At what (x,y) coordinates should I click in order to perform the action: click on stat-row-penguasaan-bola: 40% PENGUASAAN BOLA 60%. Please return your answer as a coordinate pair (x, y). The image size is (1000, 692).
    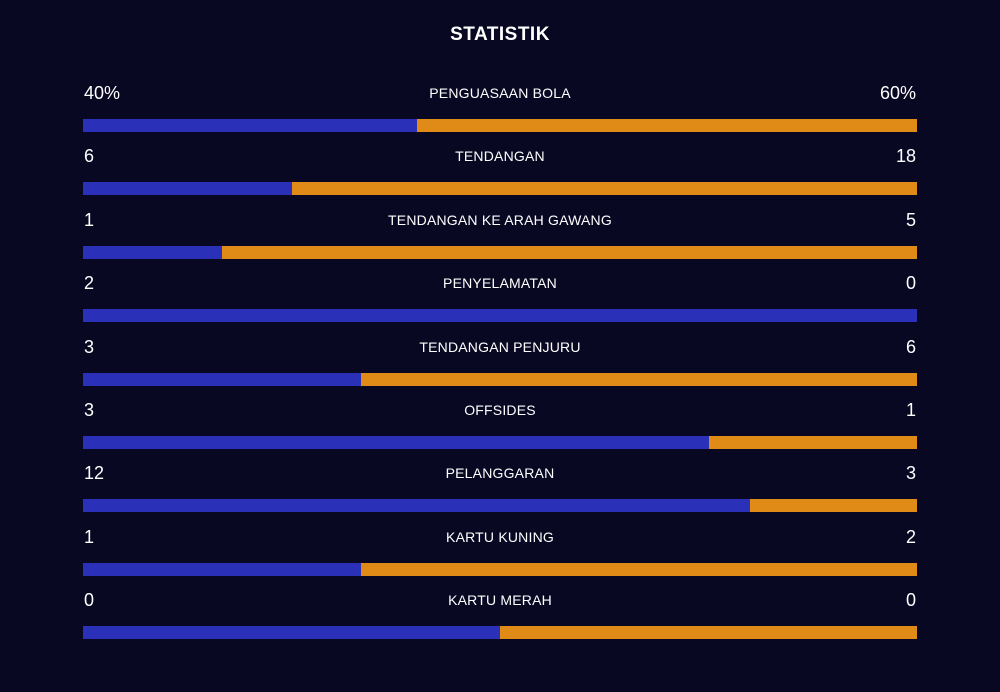
    Looking at the image, I should click on (500, 111).